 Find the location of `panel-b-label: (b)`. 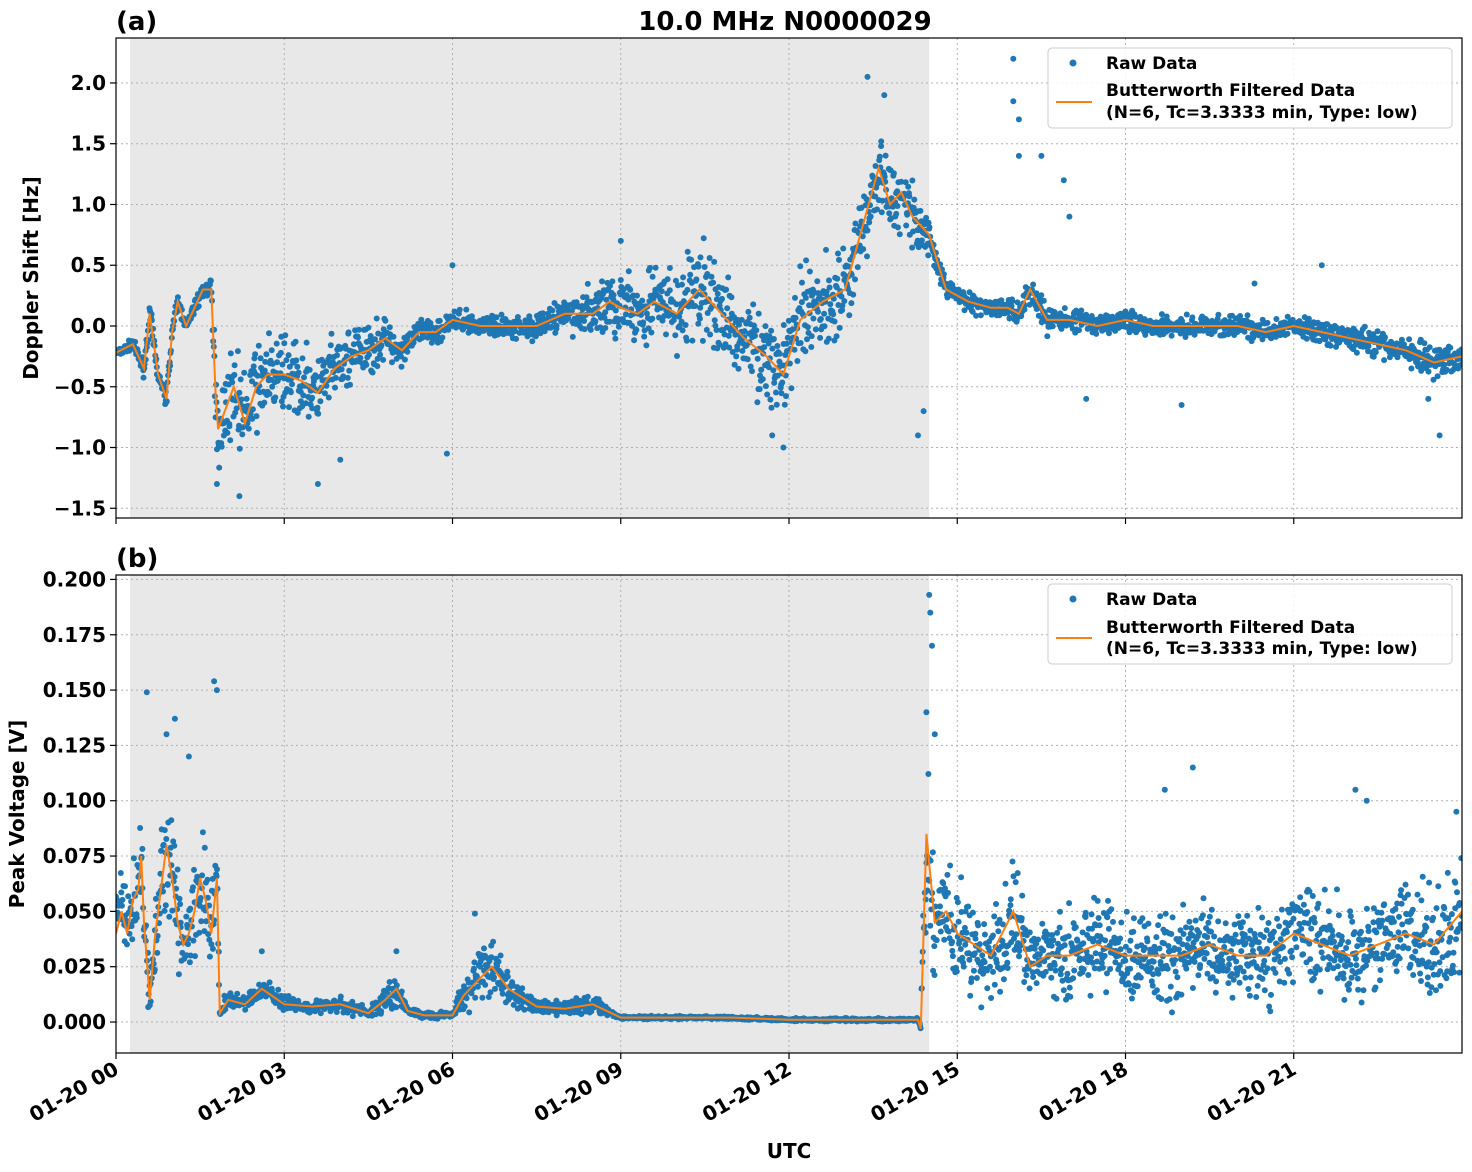

panel-b-label: (b) is located at coordinates (137, 559).